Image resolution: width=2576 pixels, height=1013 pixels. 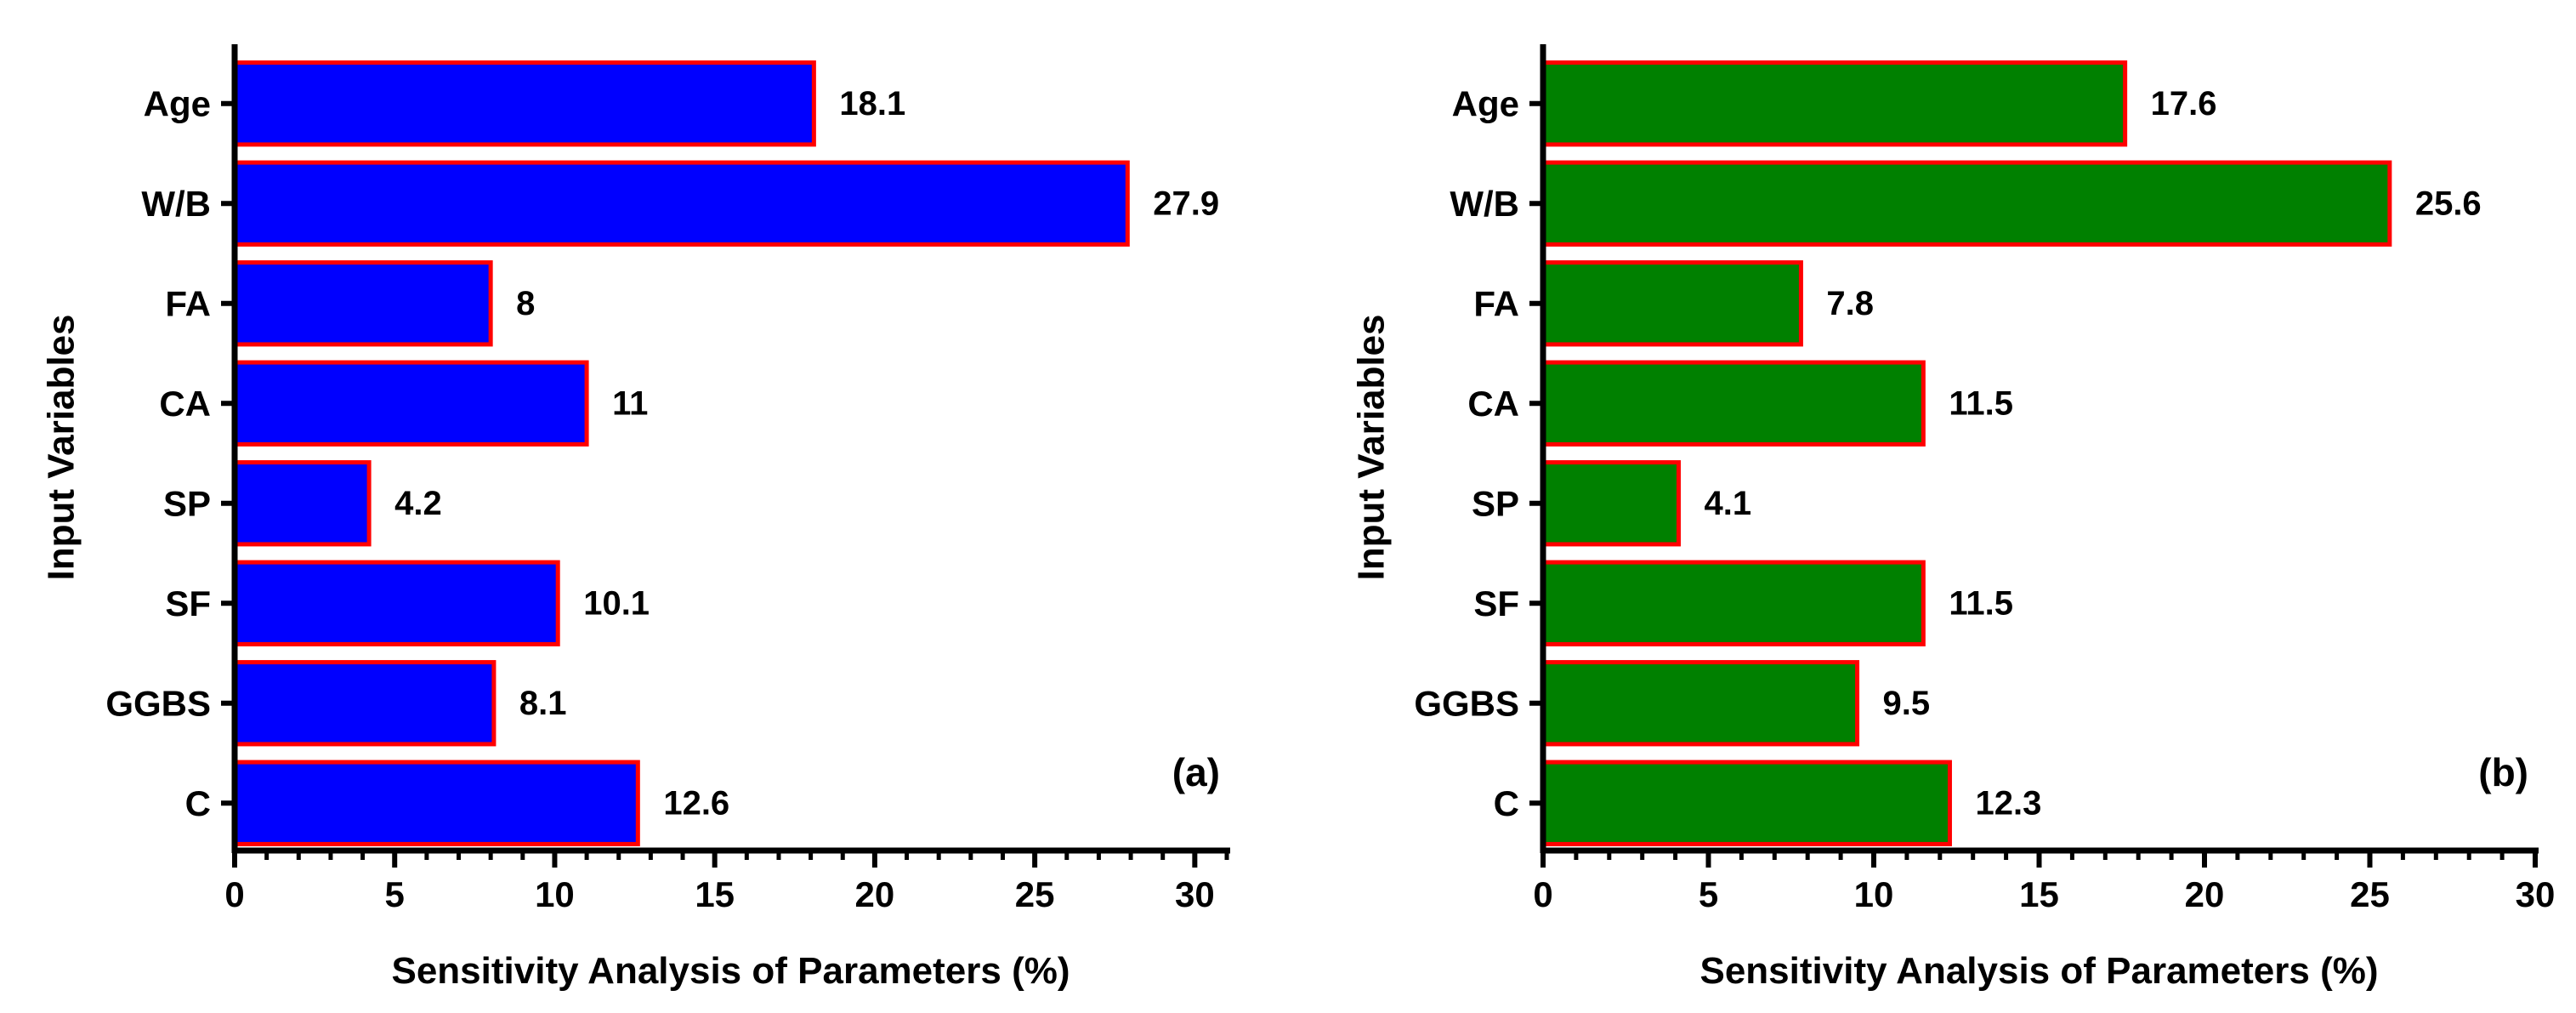 I want to click on panel-b-x-tick-label: 20, so click(x=2205, y=894).